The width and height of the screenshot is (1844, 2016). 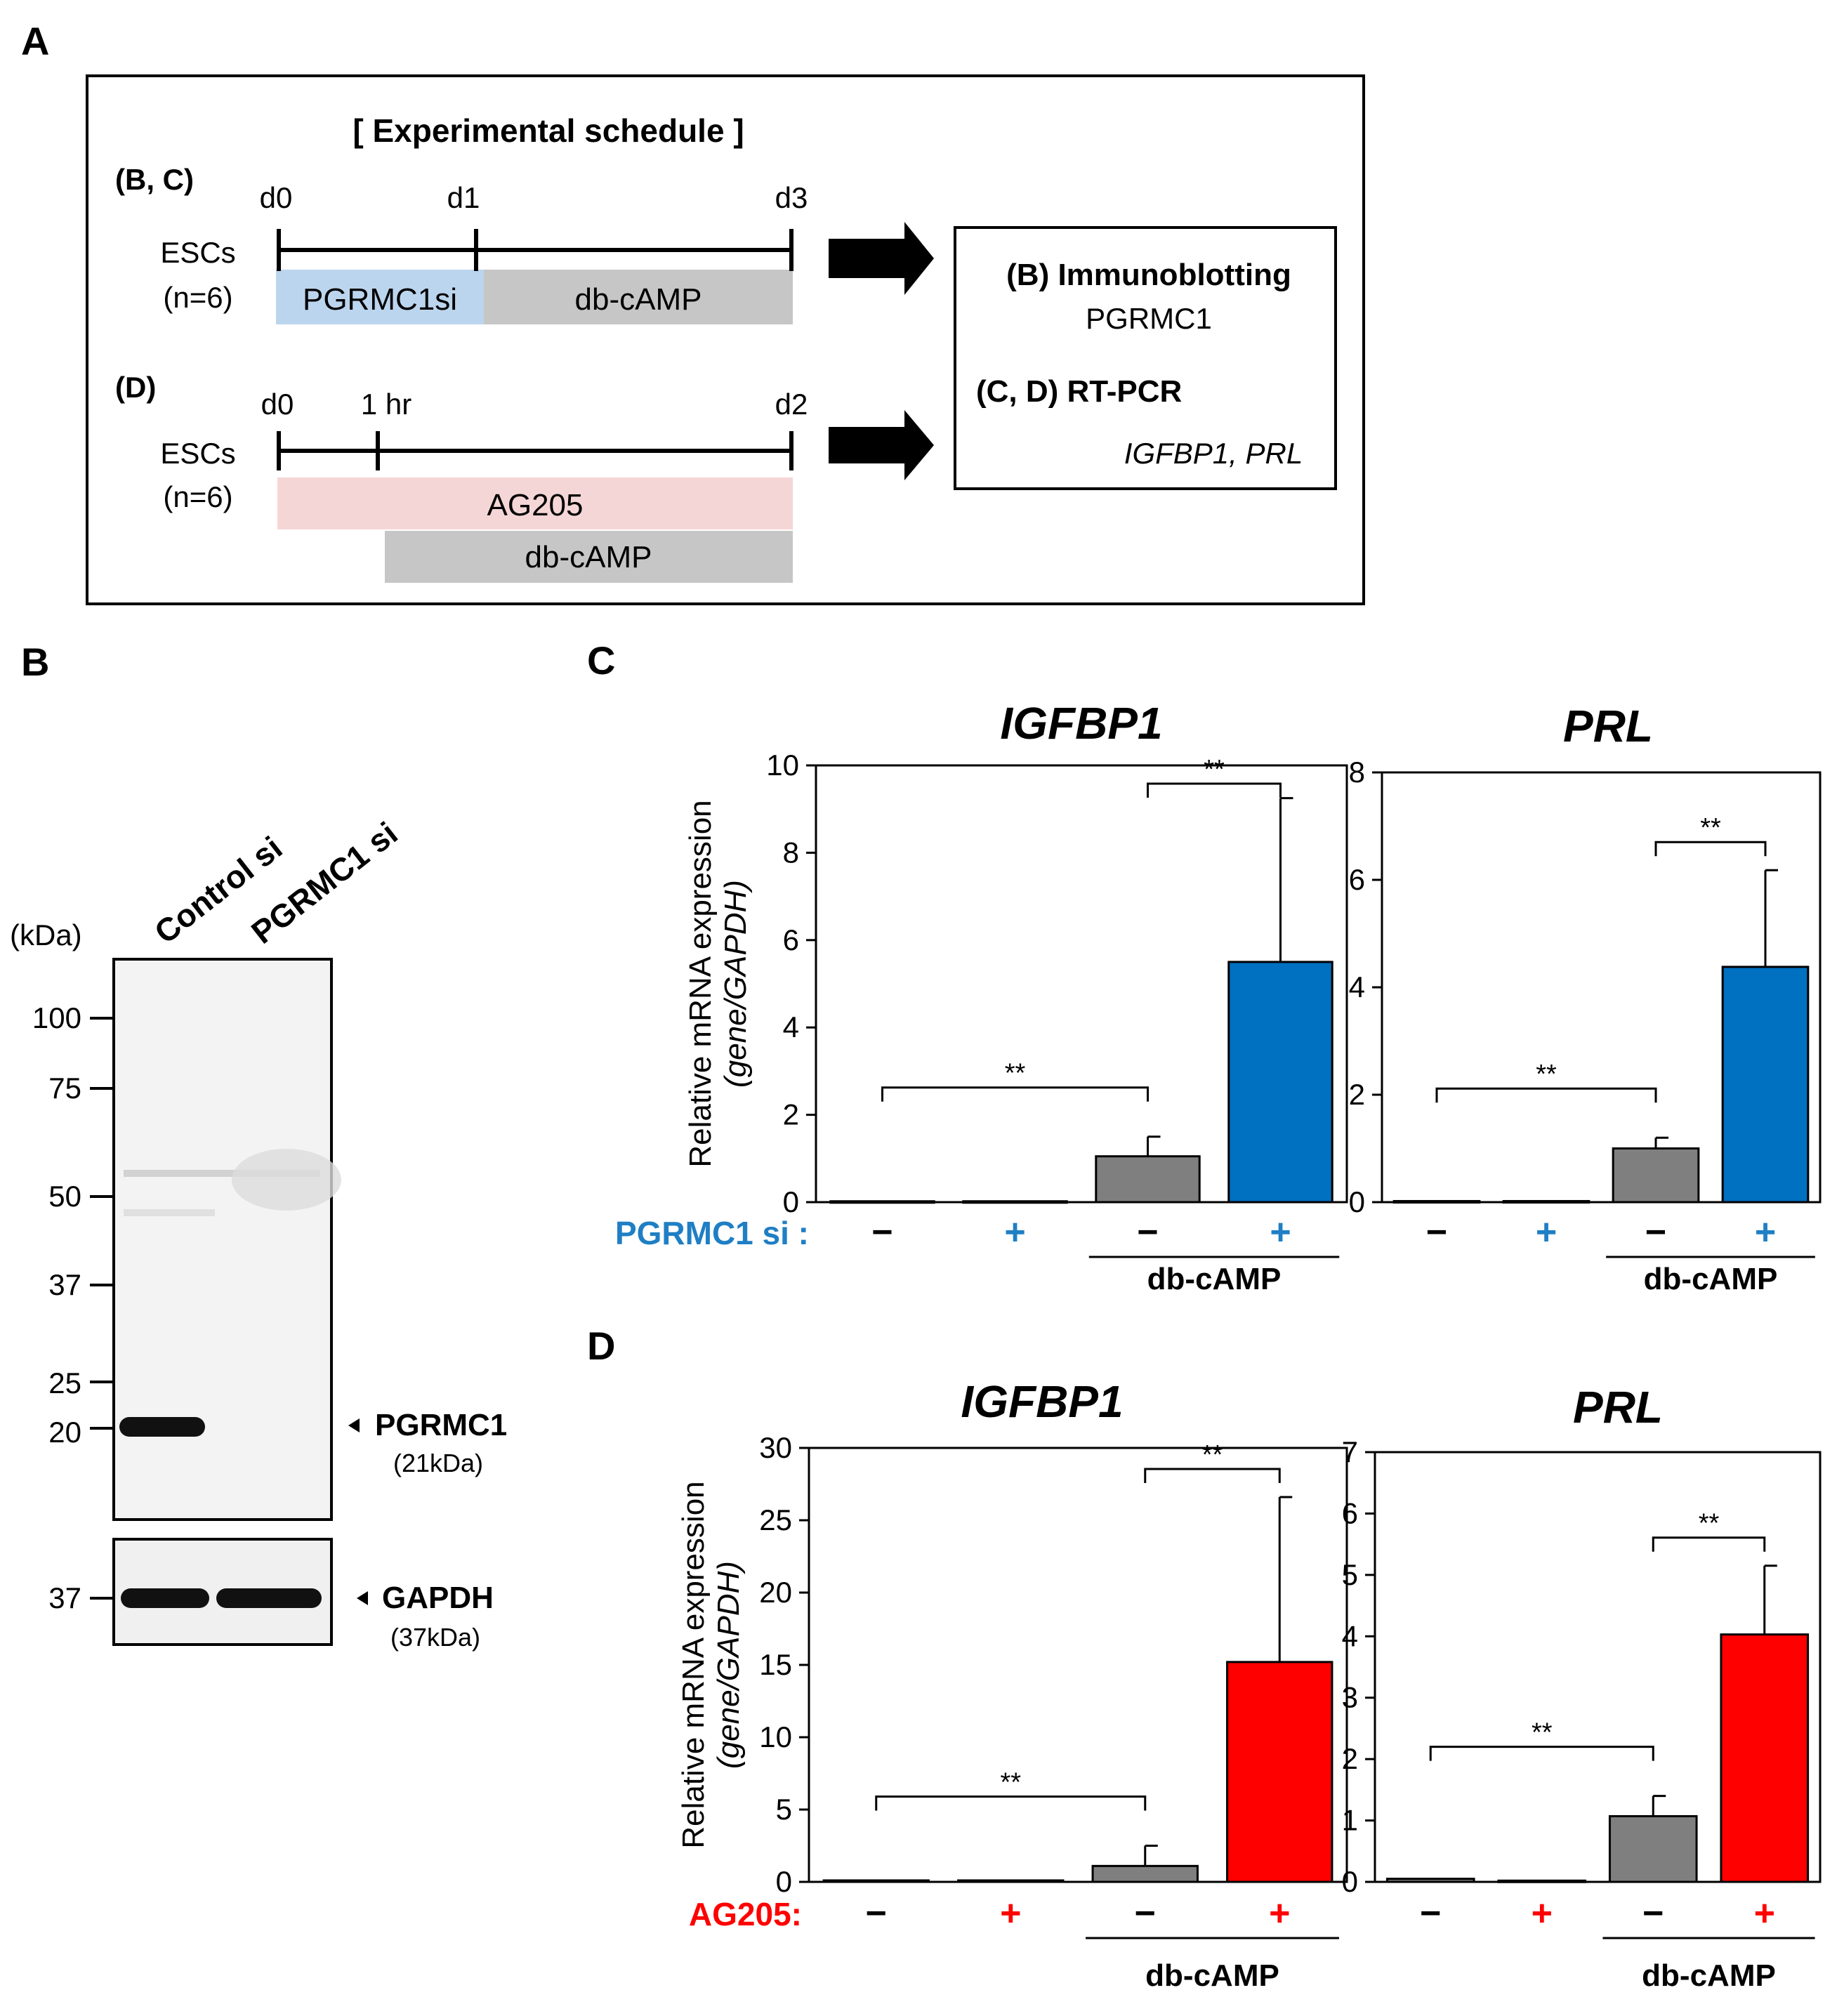 I want to click on treatment-label: PGRMC1 si :, so click(x=712, y=1233).